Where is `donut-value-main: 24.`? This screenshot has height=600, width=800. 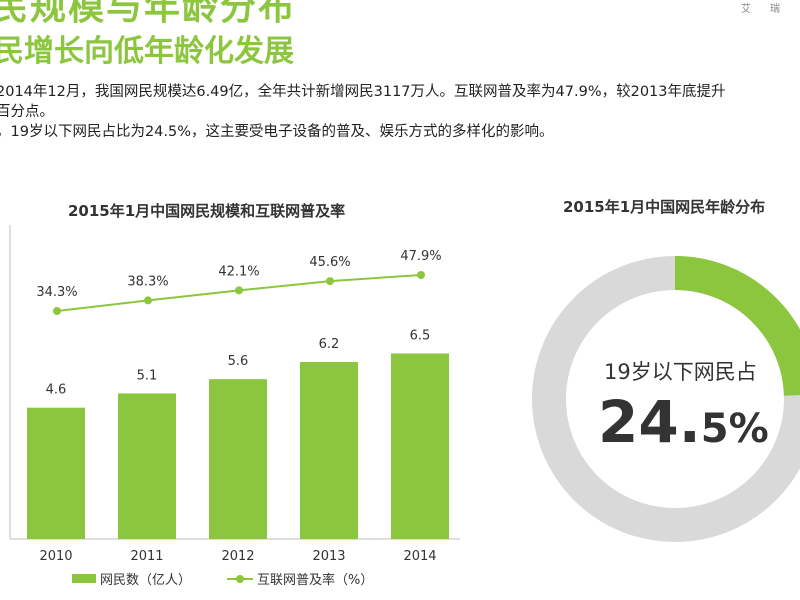
donut-value-main: 24. is located at coordinates (649, 422).